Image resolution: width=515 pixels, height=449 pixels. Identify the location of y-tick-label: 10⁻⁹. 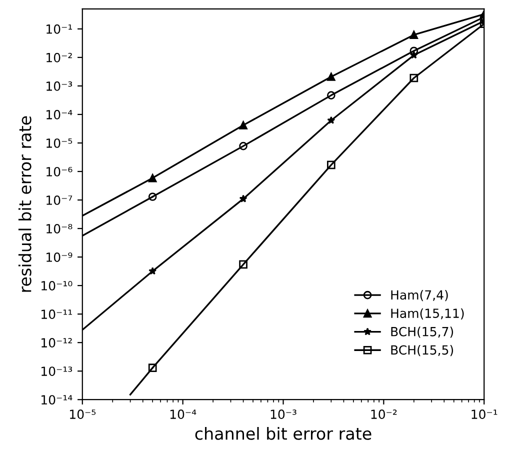
(59, 257).